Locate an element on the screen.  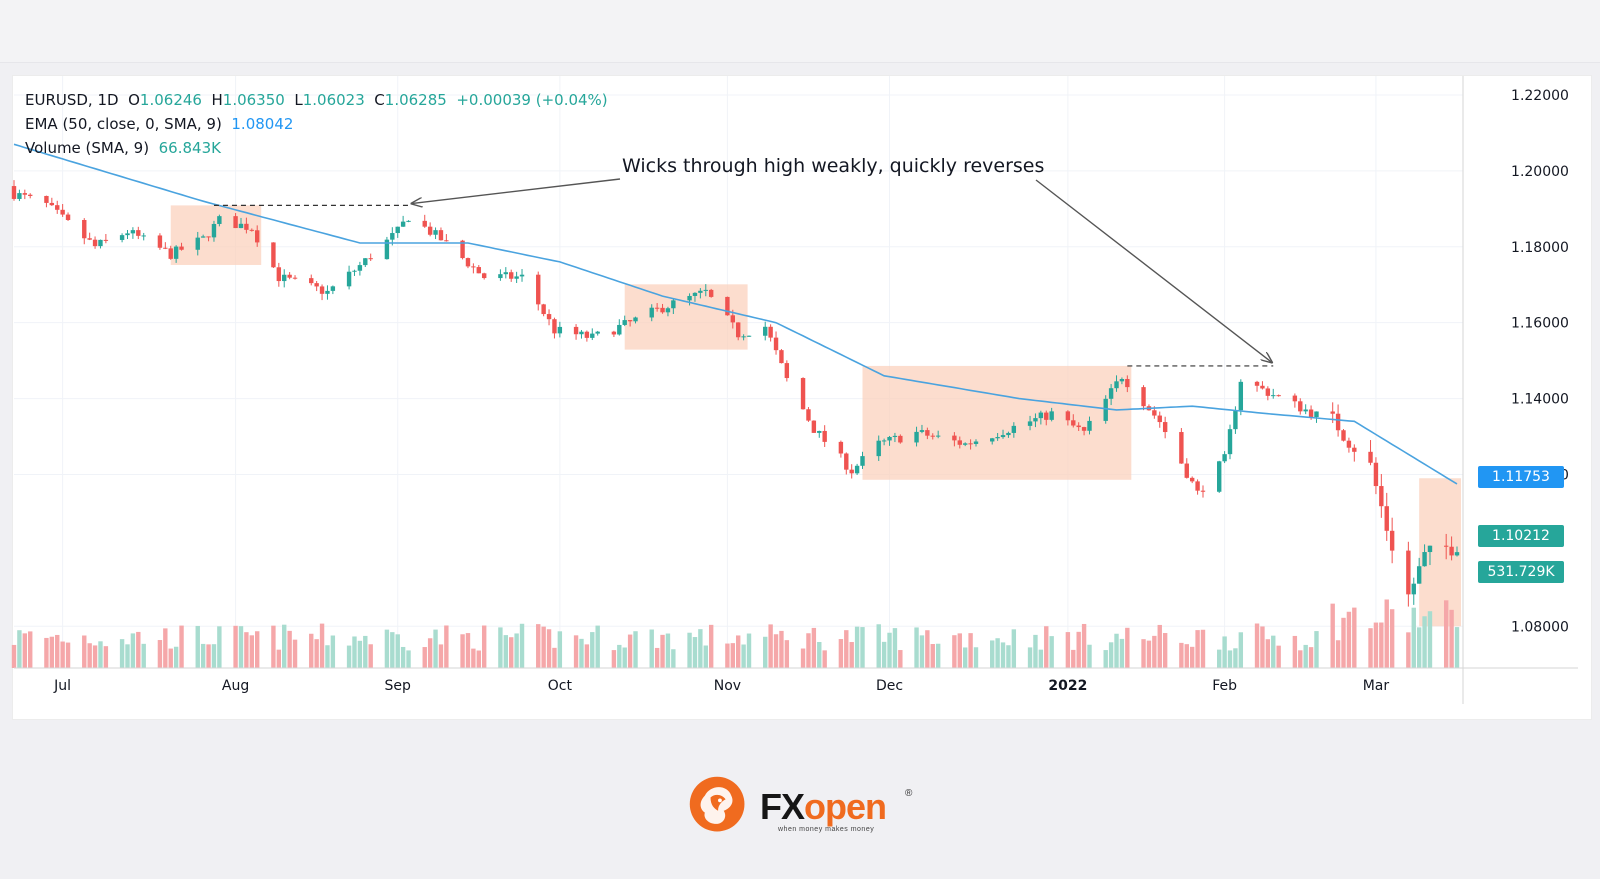
legend-open-label: O is located at coordinates (134, 100).